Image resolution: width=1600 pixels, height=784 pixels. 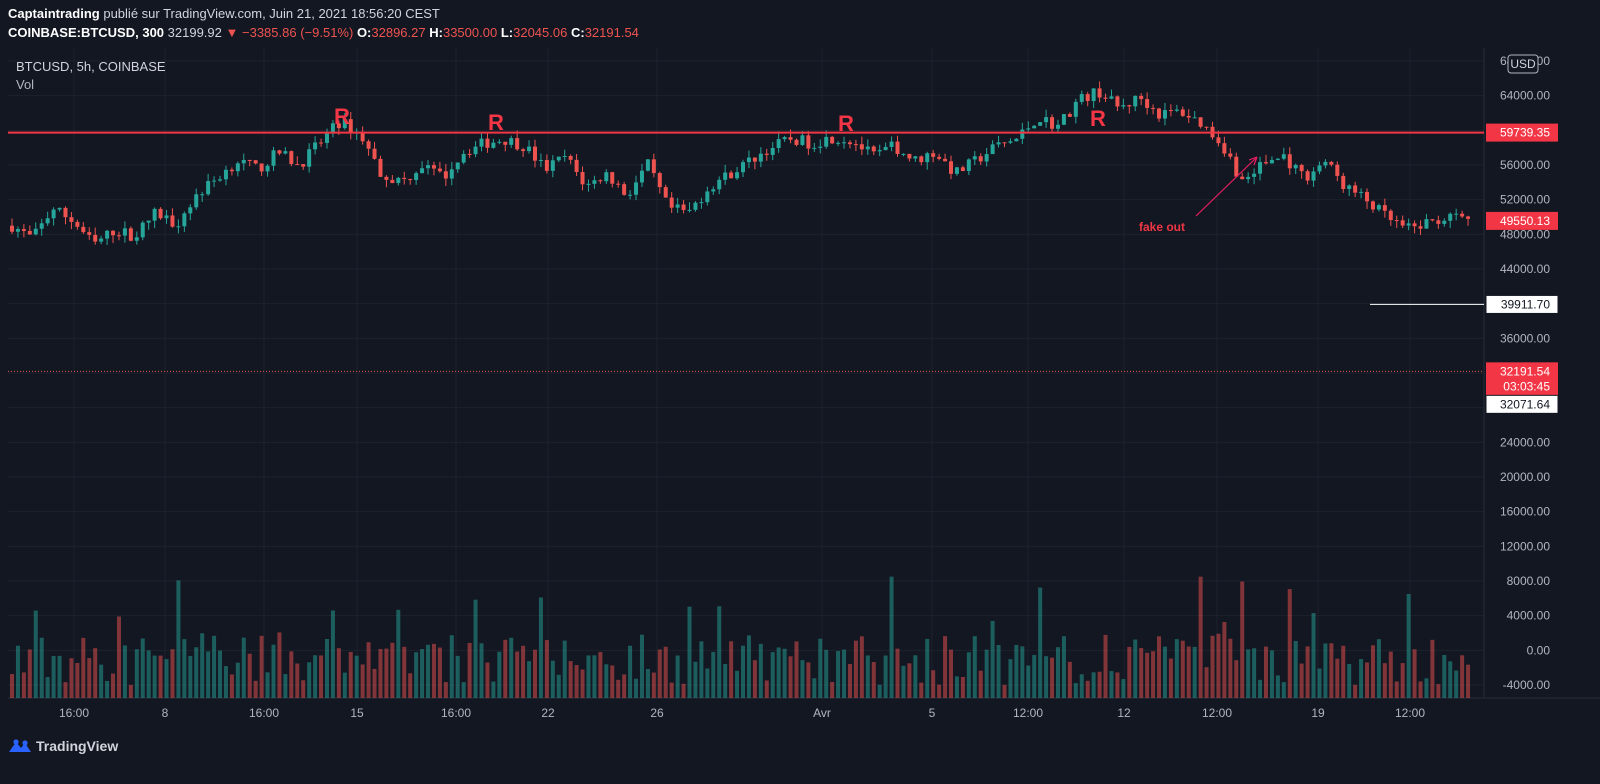 What do you see at coordinates (1226, 186) in the screenshot?
I see `fake-out-arrow` at bounding box center [1226, 186].